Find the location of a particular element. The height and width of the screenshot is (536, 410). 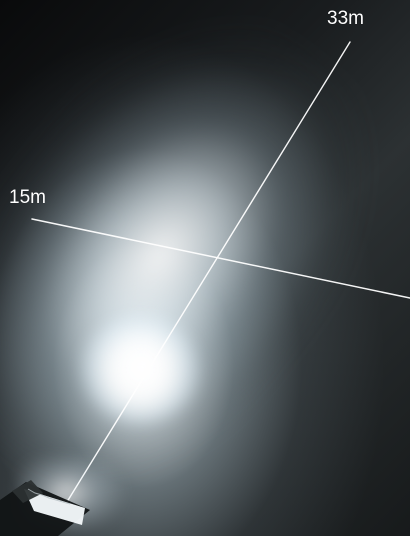

far-distance-label: 33m is located at coordinates (345, 18).